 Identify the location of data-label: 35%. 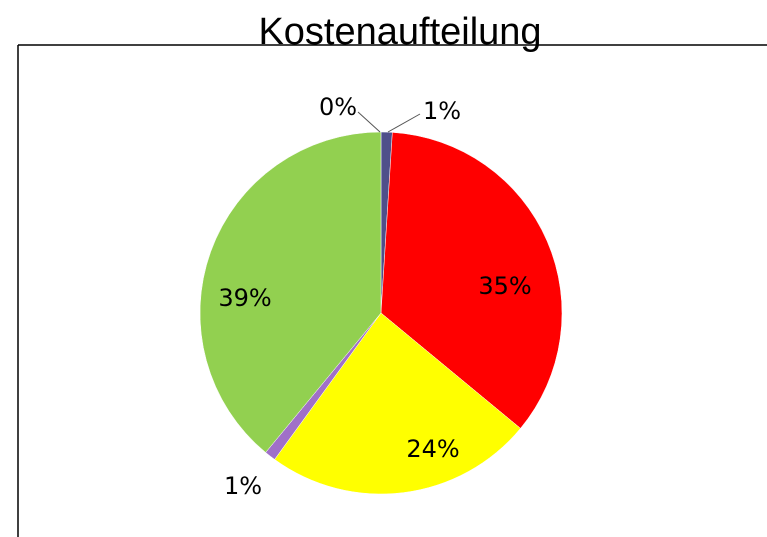
(504, 286).